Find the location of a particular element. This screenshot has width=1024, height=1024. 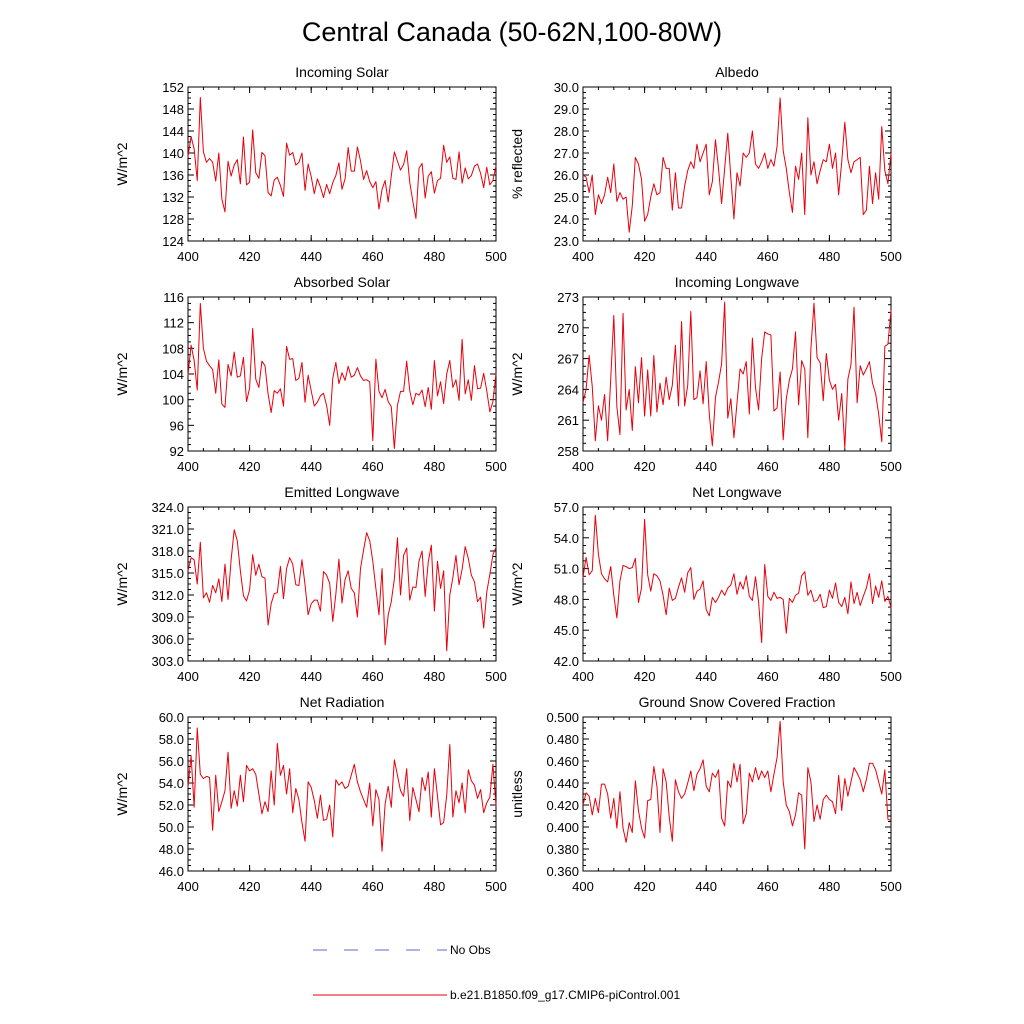

y-tick-label: 23.0 is located at coordinates (566, 241).